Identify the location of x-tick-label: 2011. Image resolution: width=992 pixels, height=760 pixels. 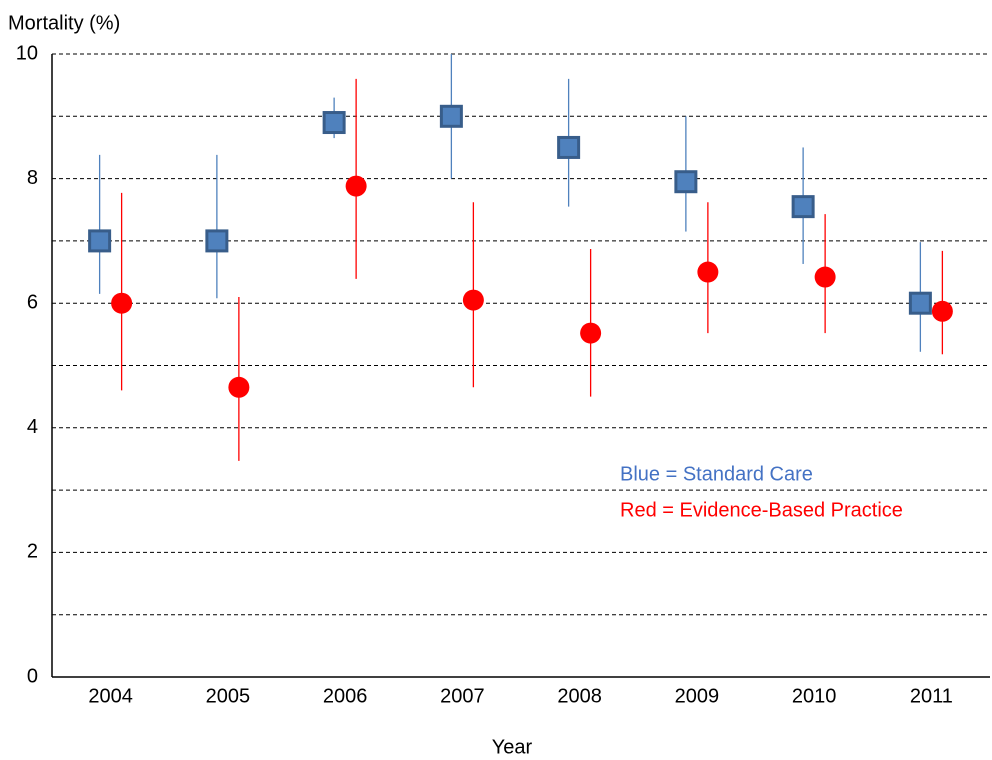
(931, 696).